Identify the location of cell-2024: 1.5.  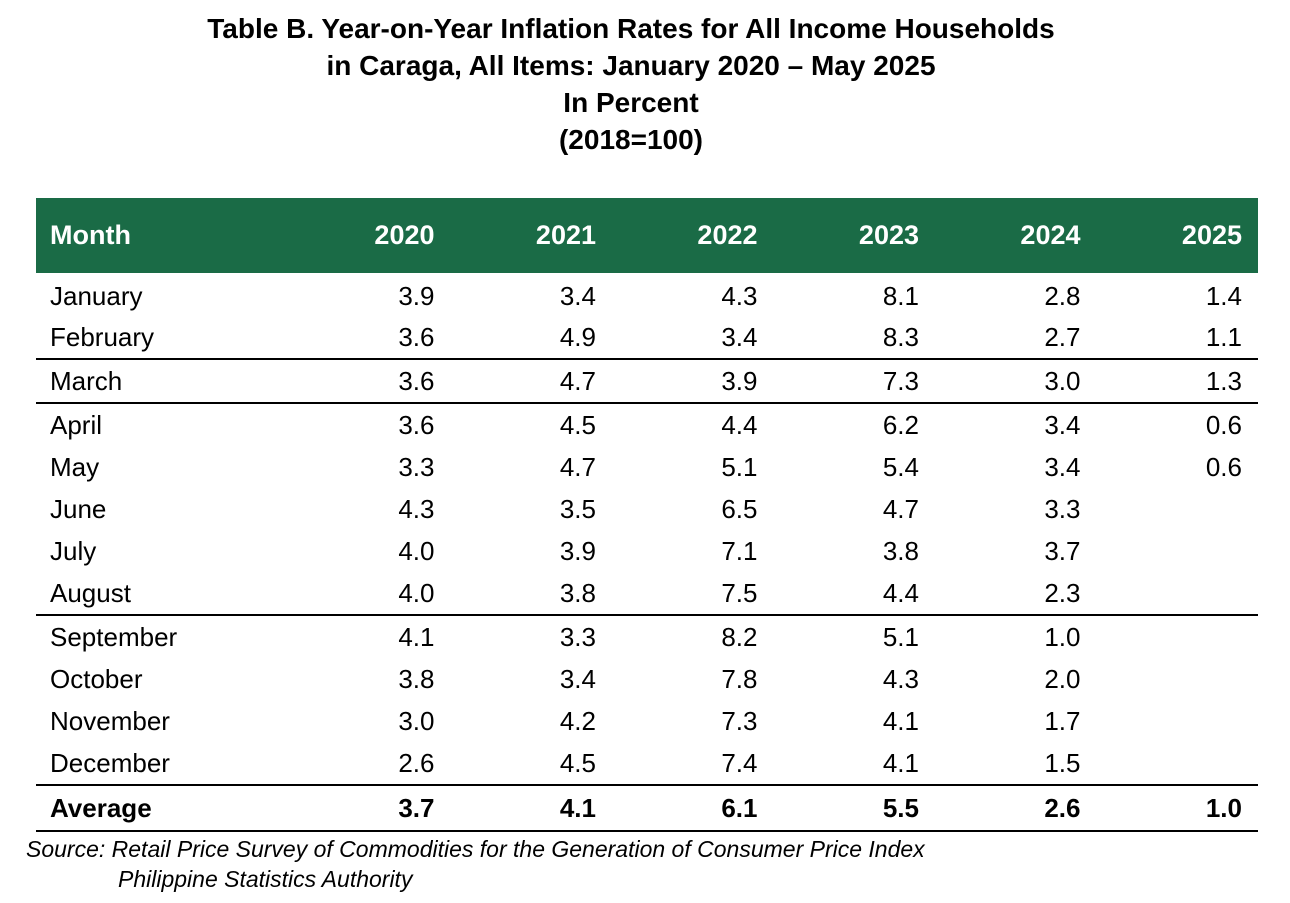
(1016, 764).